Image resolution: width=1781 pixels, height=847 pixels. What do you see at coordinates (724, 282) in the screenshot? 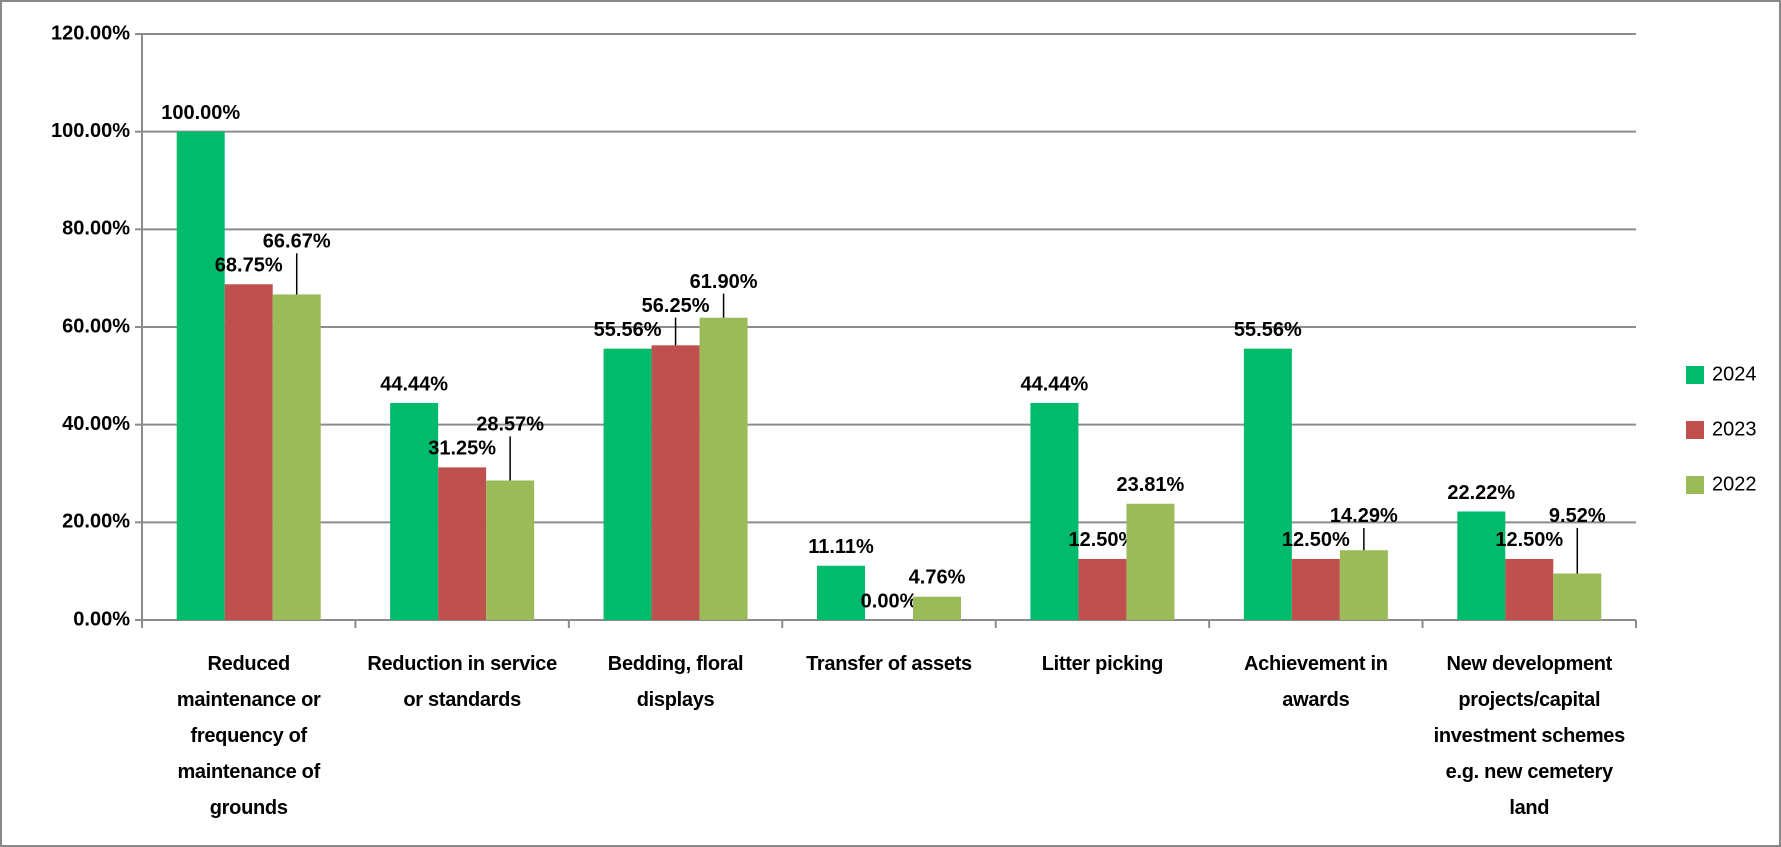
I see `data-label: 61.90%` at bounding box center [724, 282].